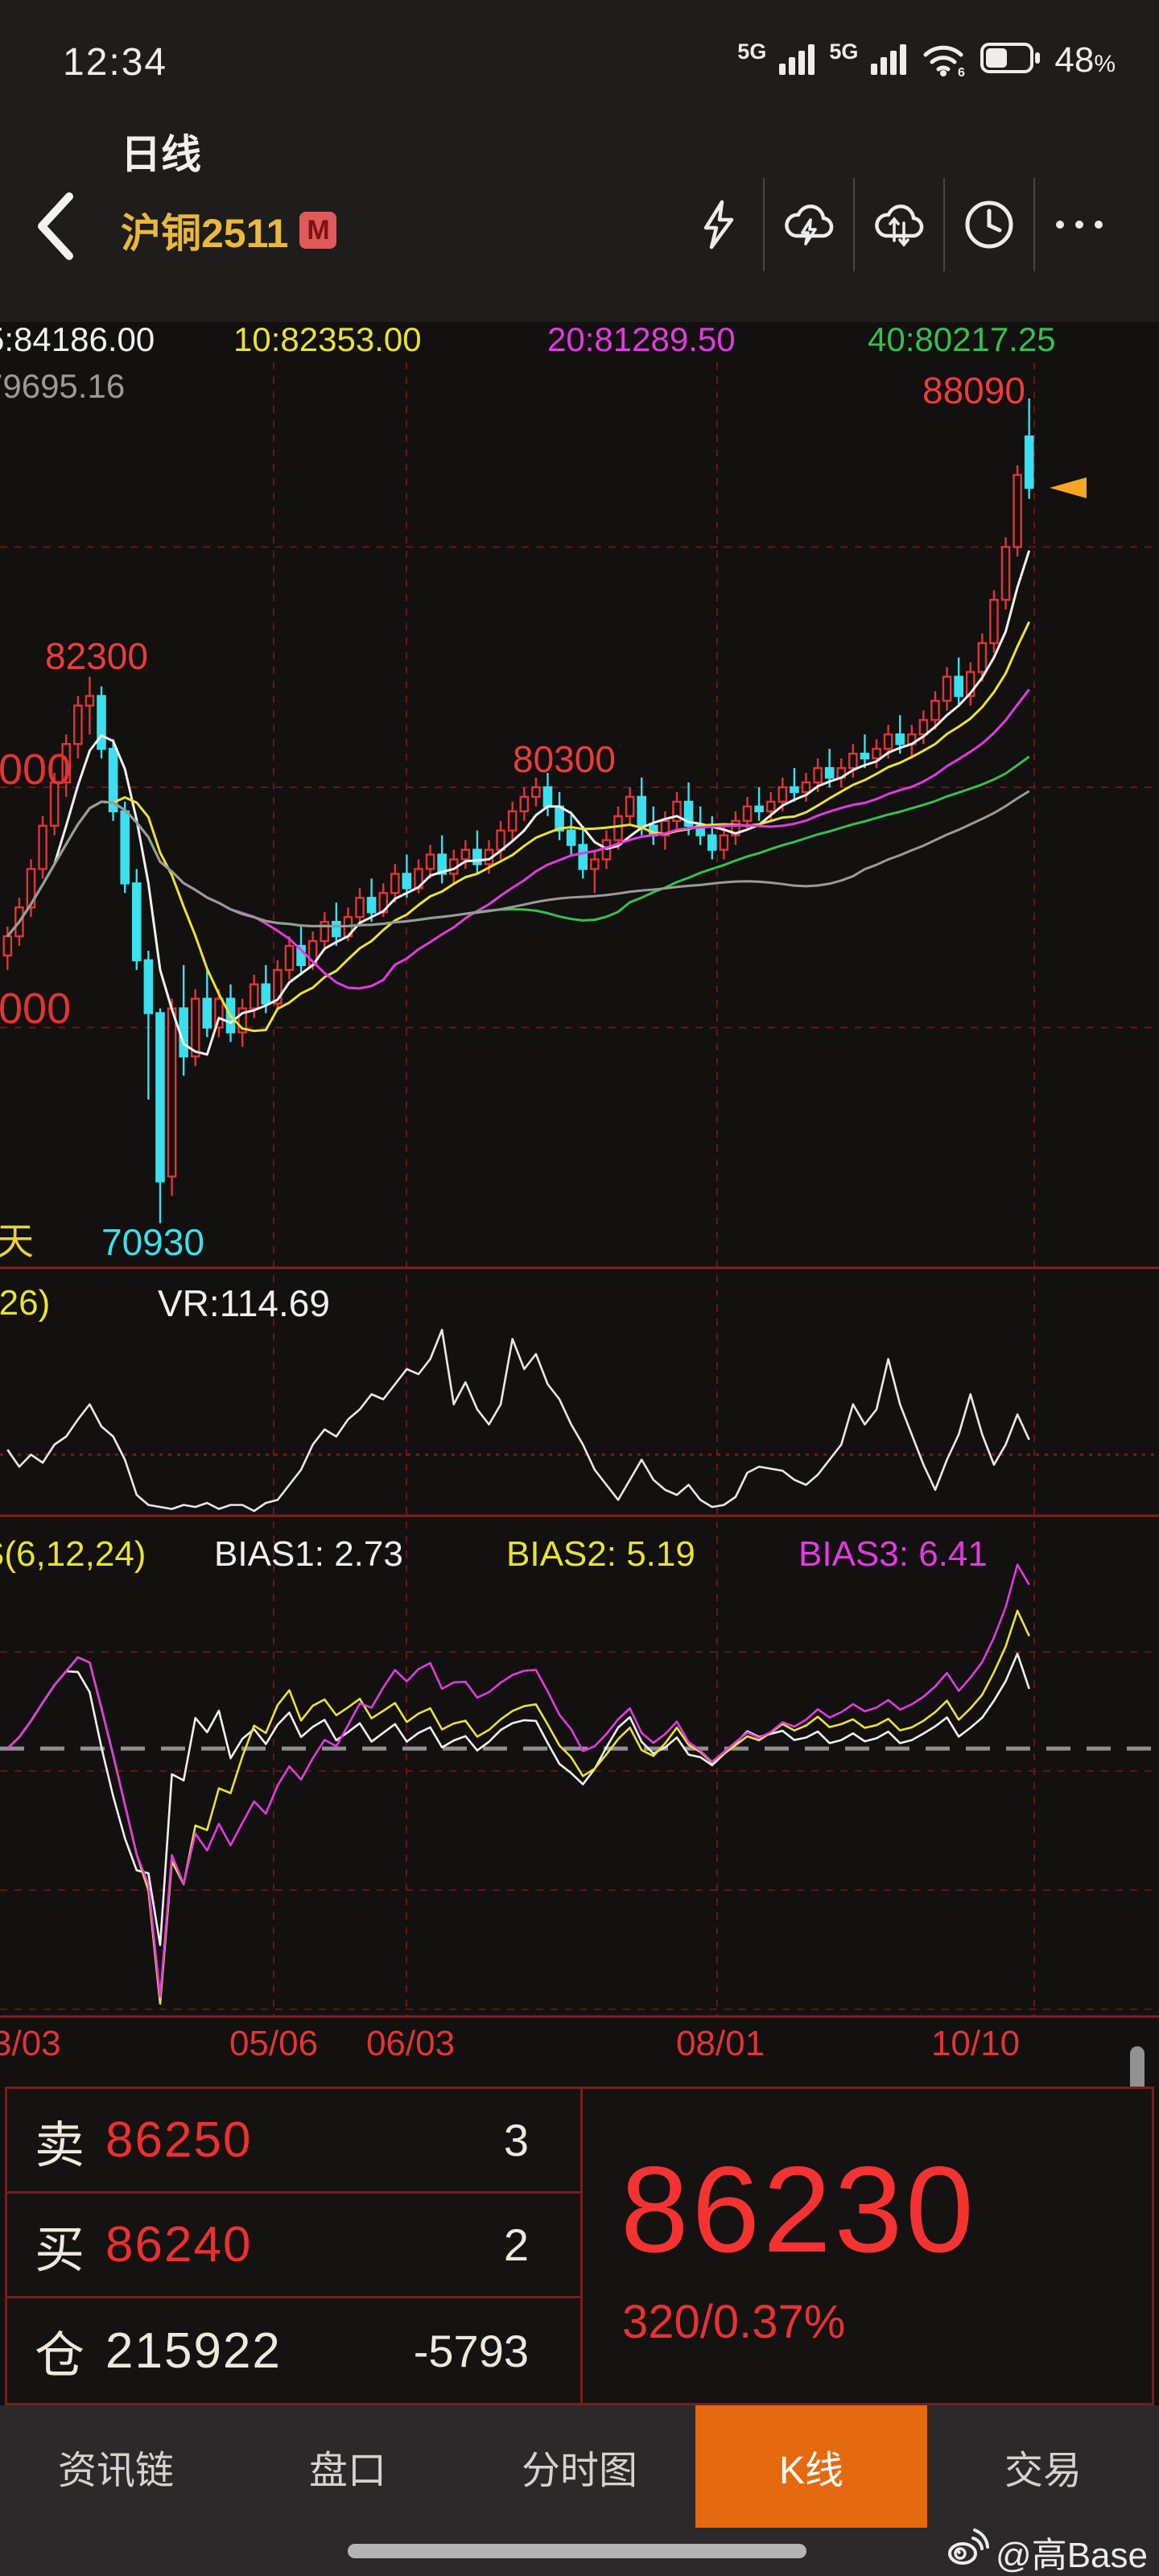  I want to click on tab-label: 交易, so click(1043, 2471).